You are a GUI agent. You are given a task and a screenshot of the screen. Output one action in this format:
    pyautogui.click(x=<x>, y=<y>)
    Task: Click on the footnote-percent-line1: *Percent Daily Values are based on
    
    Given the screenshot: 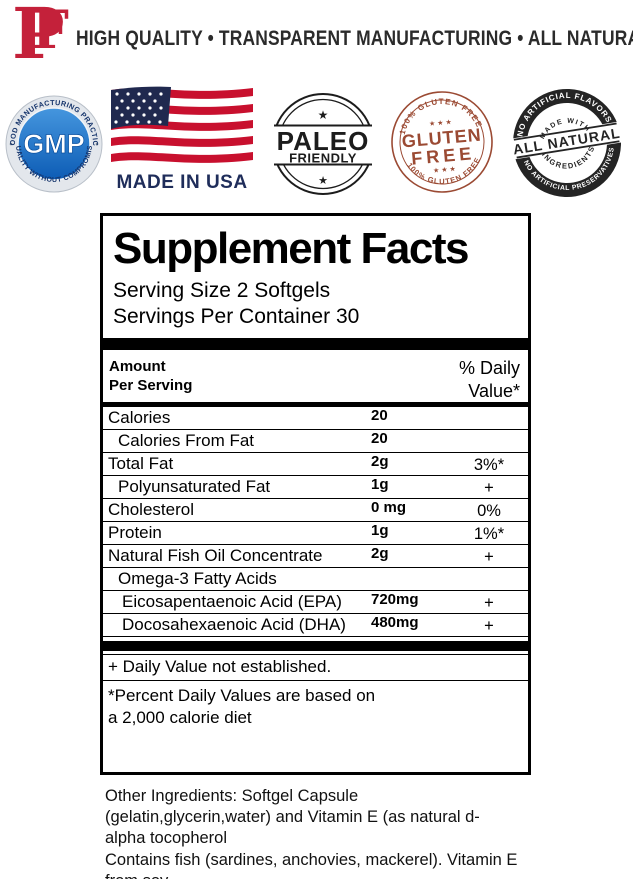 What is the action you would take?
    pyautogui.click(x=242, y=695)
    